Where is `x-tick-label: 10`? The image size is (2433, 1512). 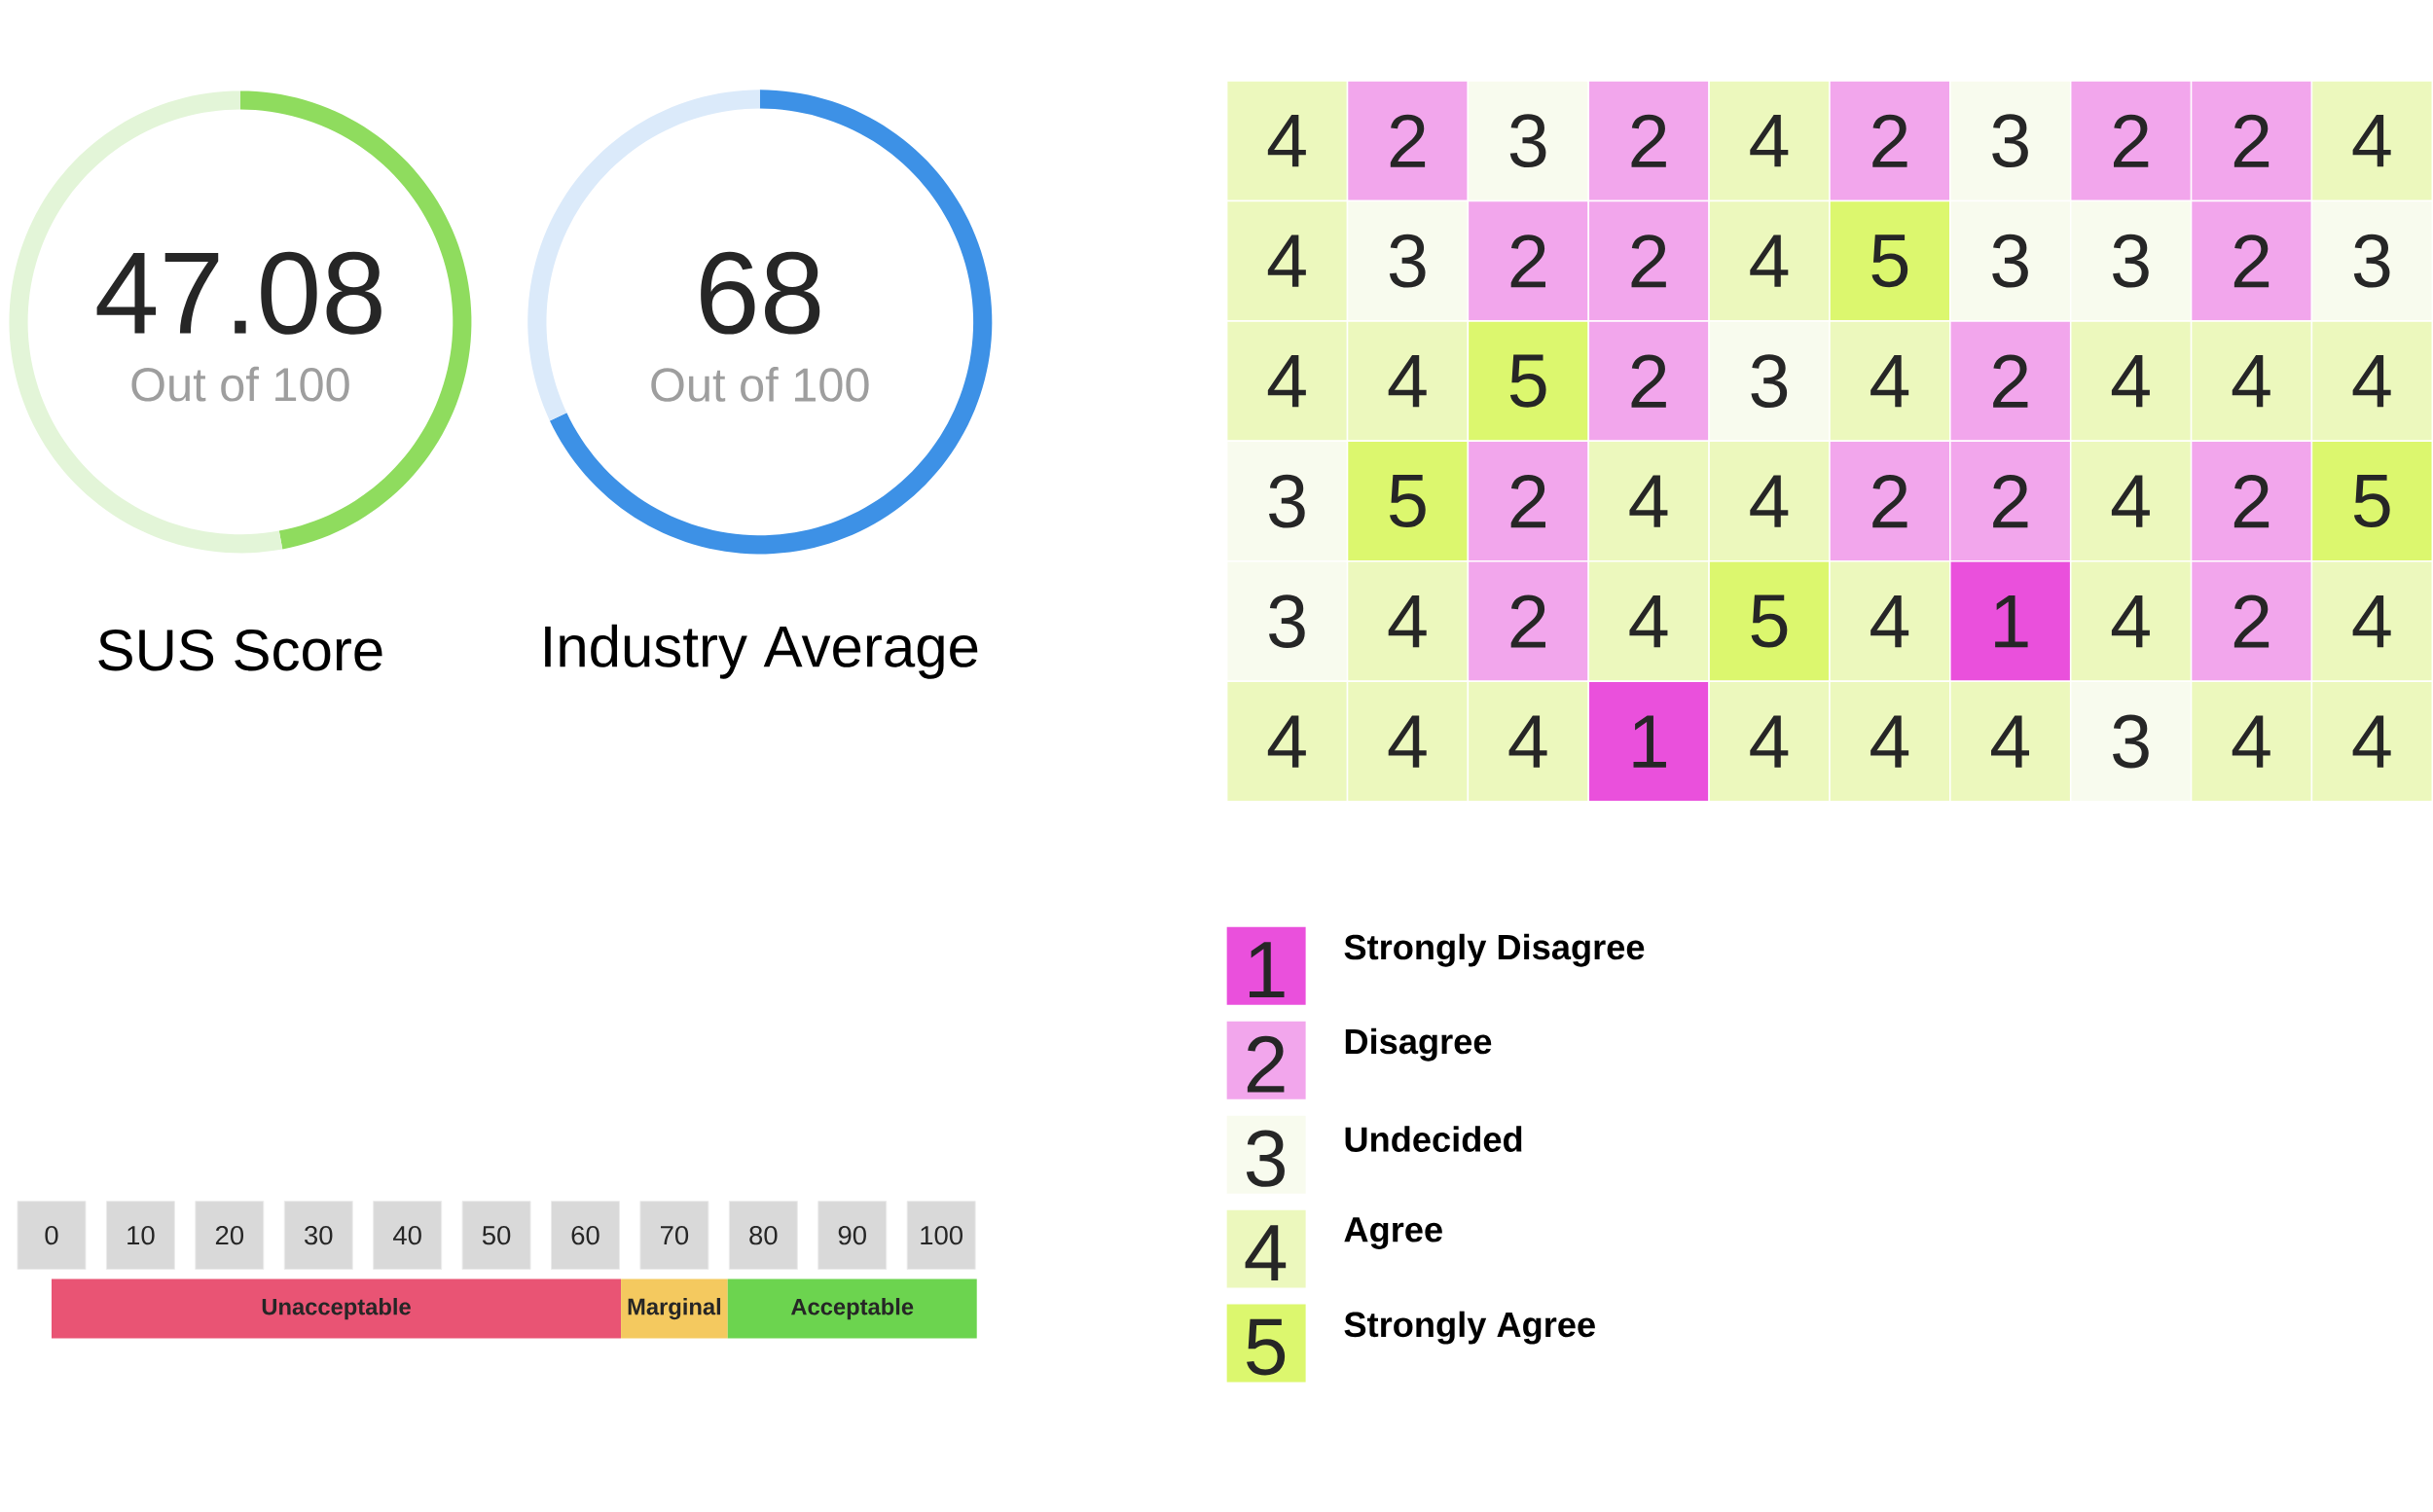
x-tick-label: 10 is located at coordinates (141, 1235).